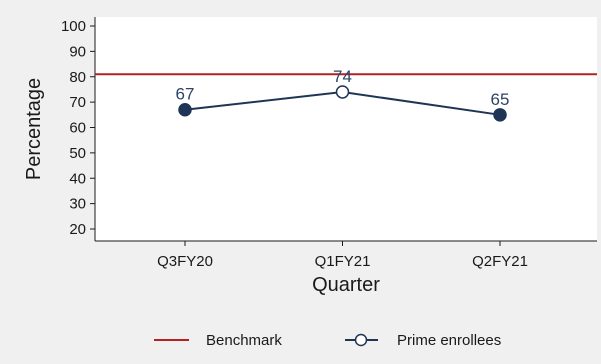  I want to click on y-tick-label: 60, so click(77, 128).